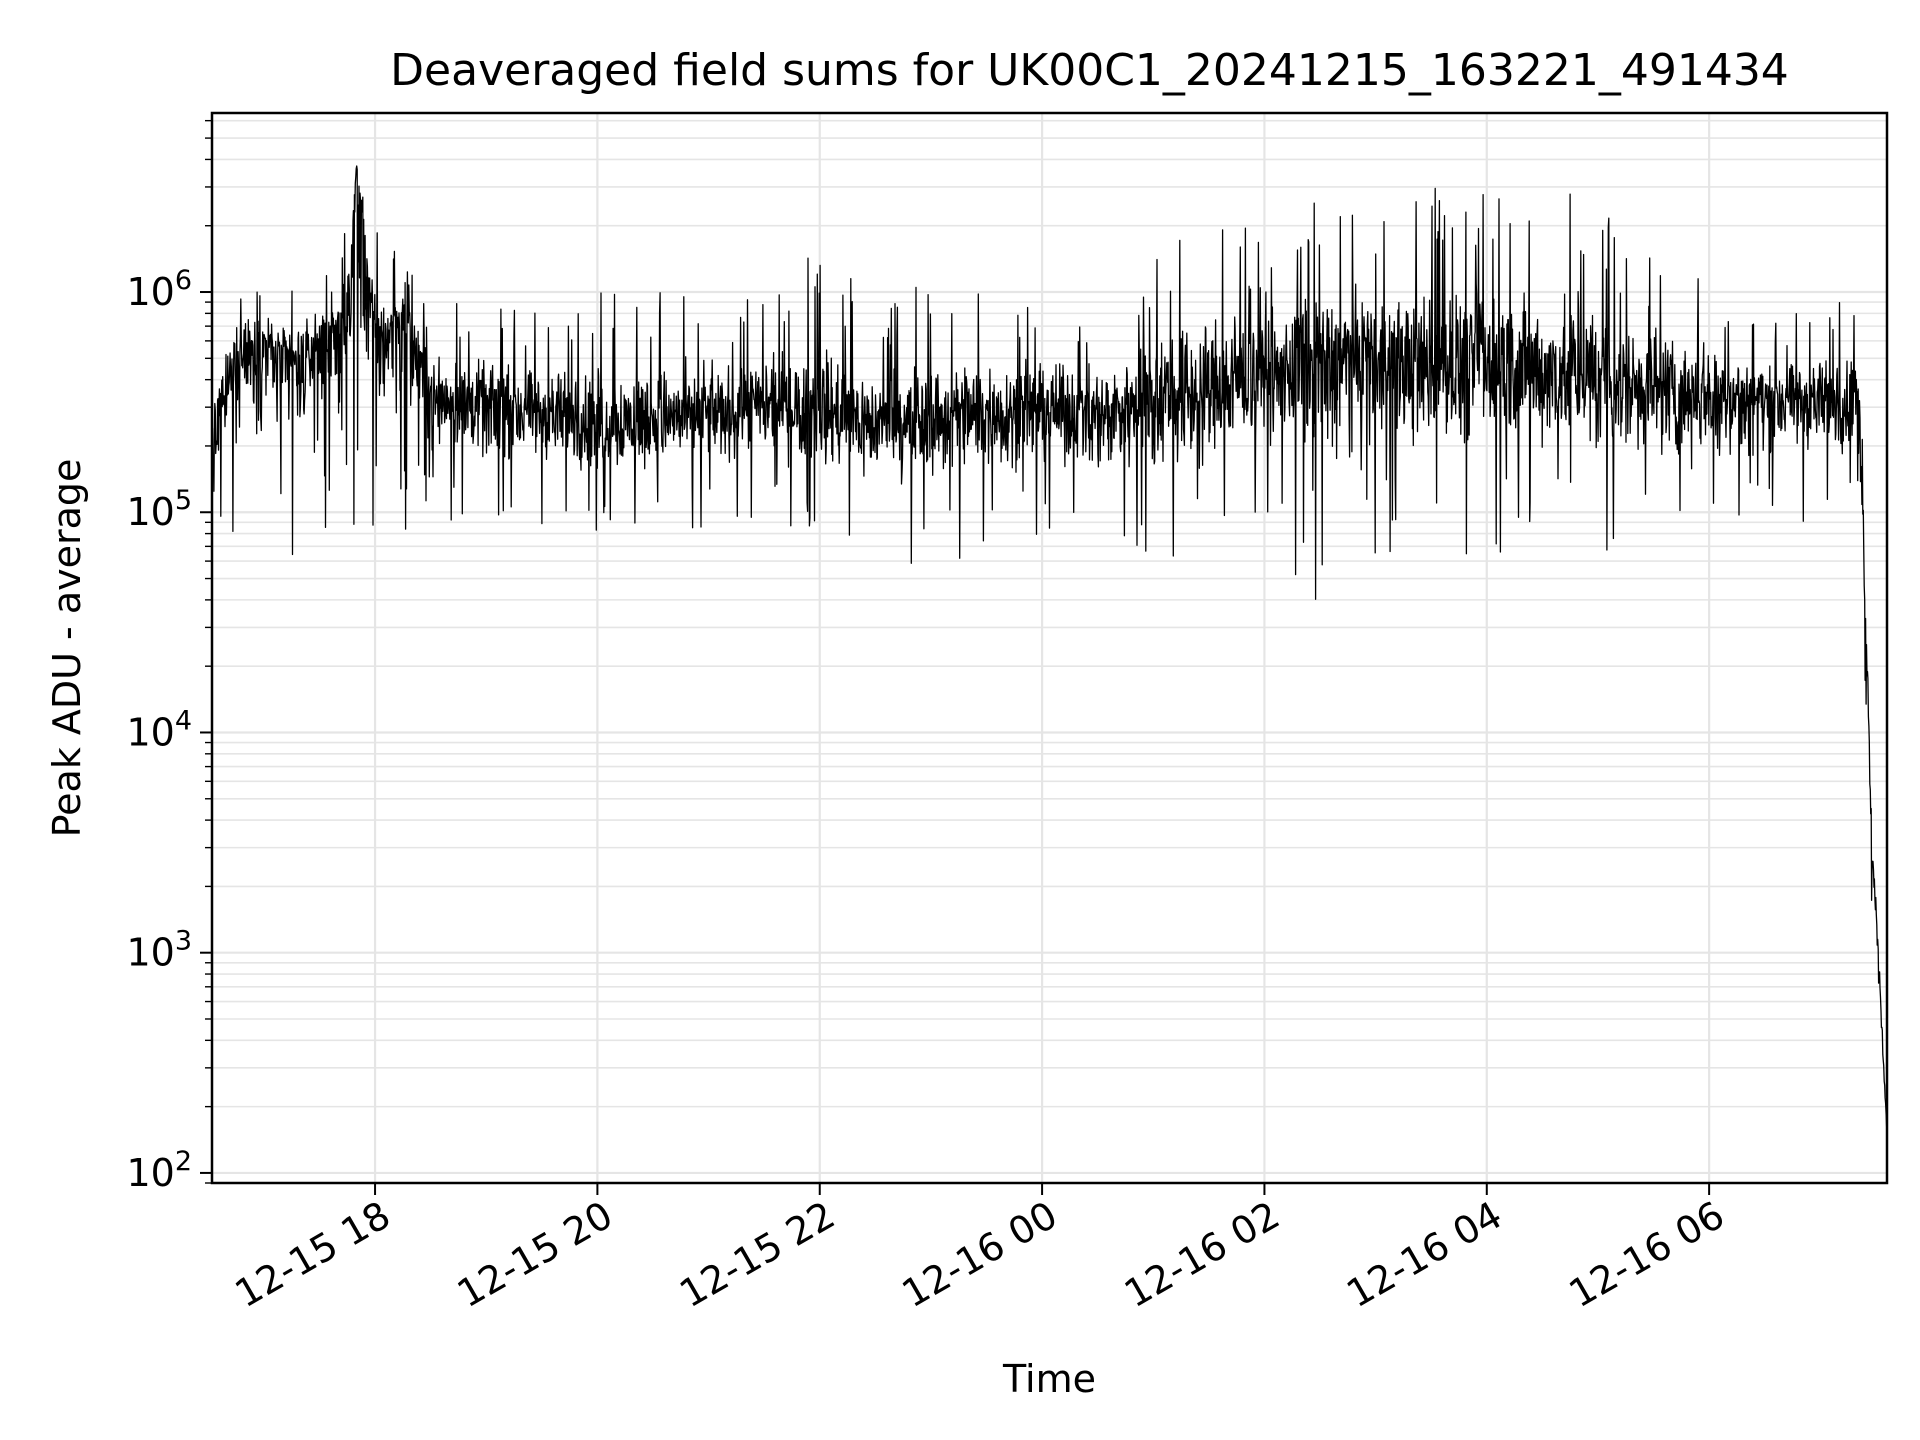  What do you see at coordinates (159, 1170) in the screenshot?
I see `y-tick-label: 102` at bounding box center [159, 1170].